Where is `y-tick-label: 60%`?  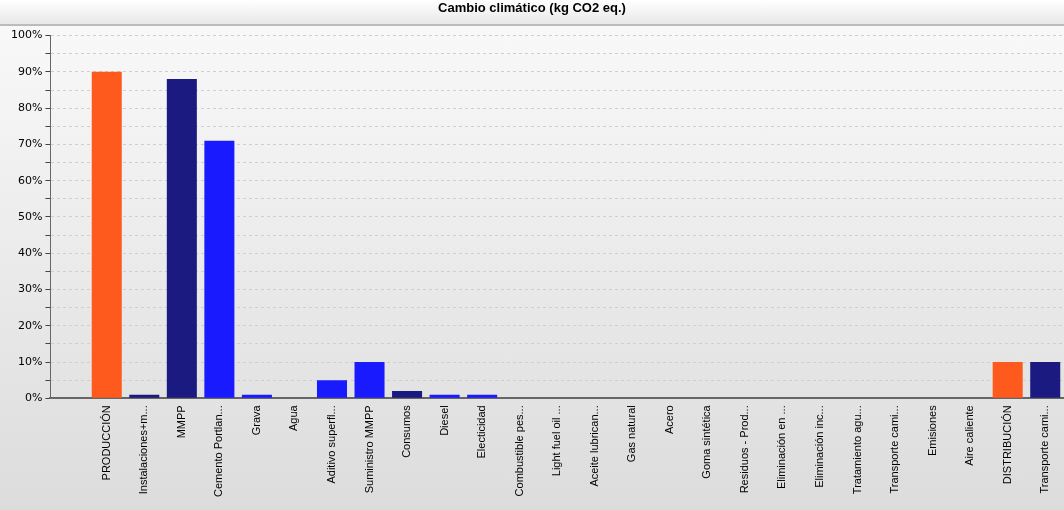 y-tick-label: 60% is located at coordinates (30, 180).